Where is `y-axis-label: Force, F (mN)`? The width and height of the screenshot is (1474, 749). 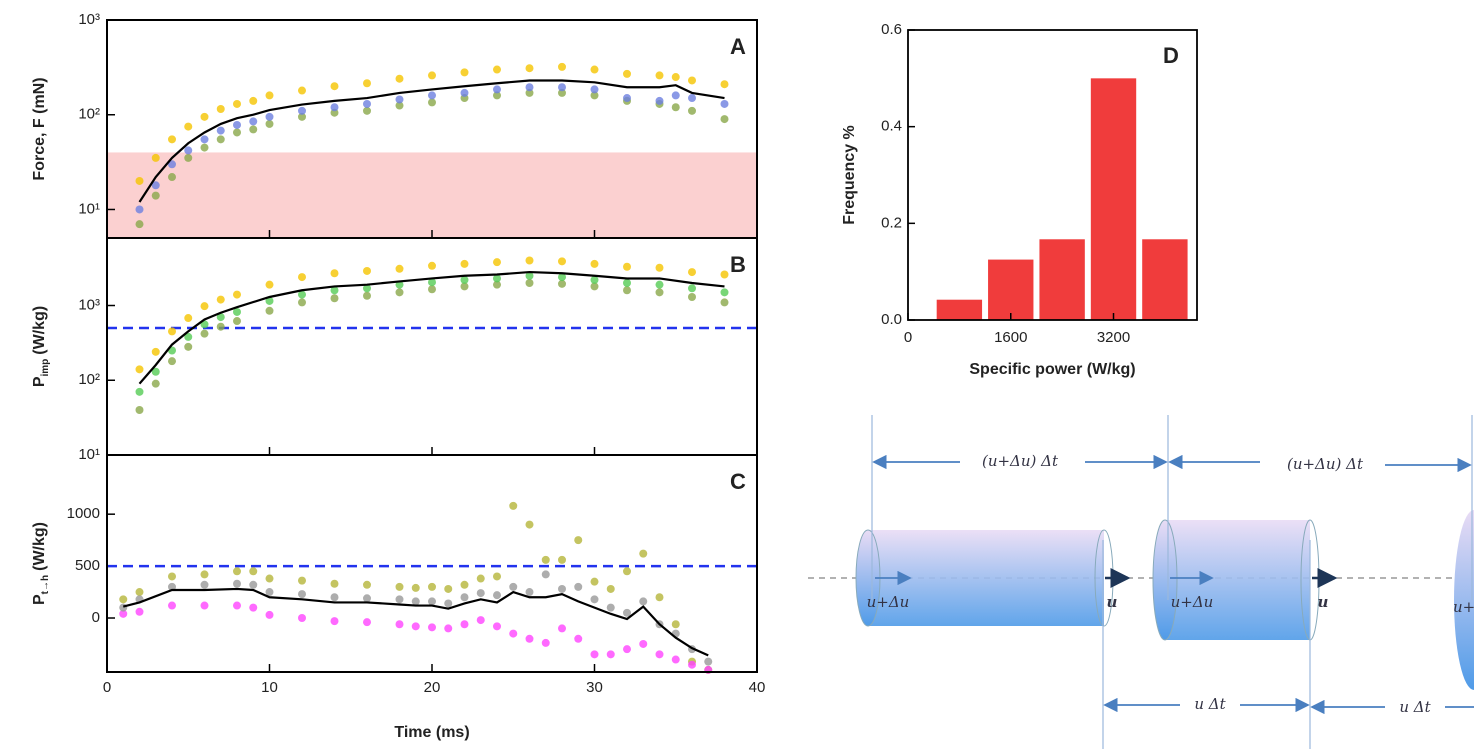
y-axis-label: Force, F (mN) is located at coordinates (39, 128).